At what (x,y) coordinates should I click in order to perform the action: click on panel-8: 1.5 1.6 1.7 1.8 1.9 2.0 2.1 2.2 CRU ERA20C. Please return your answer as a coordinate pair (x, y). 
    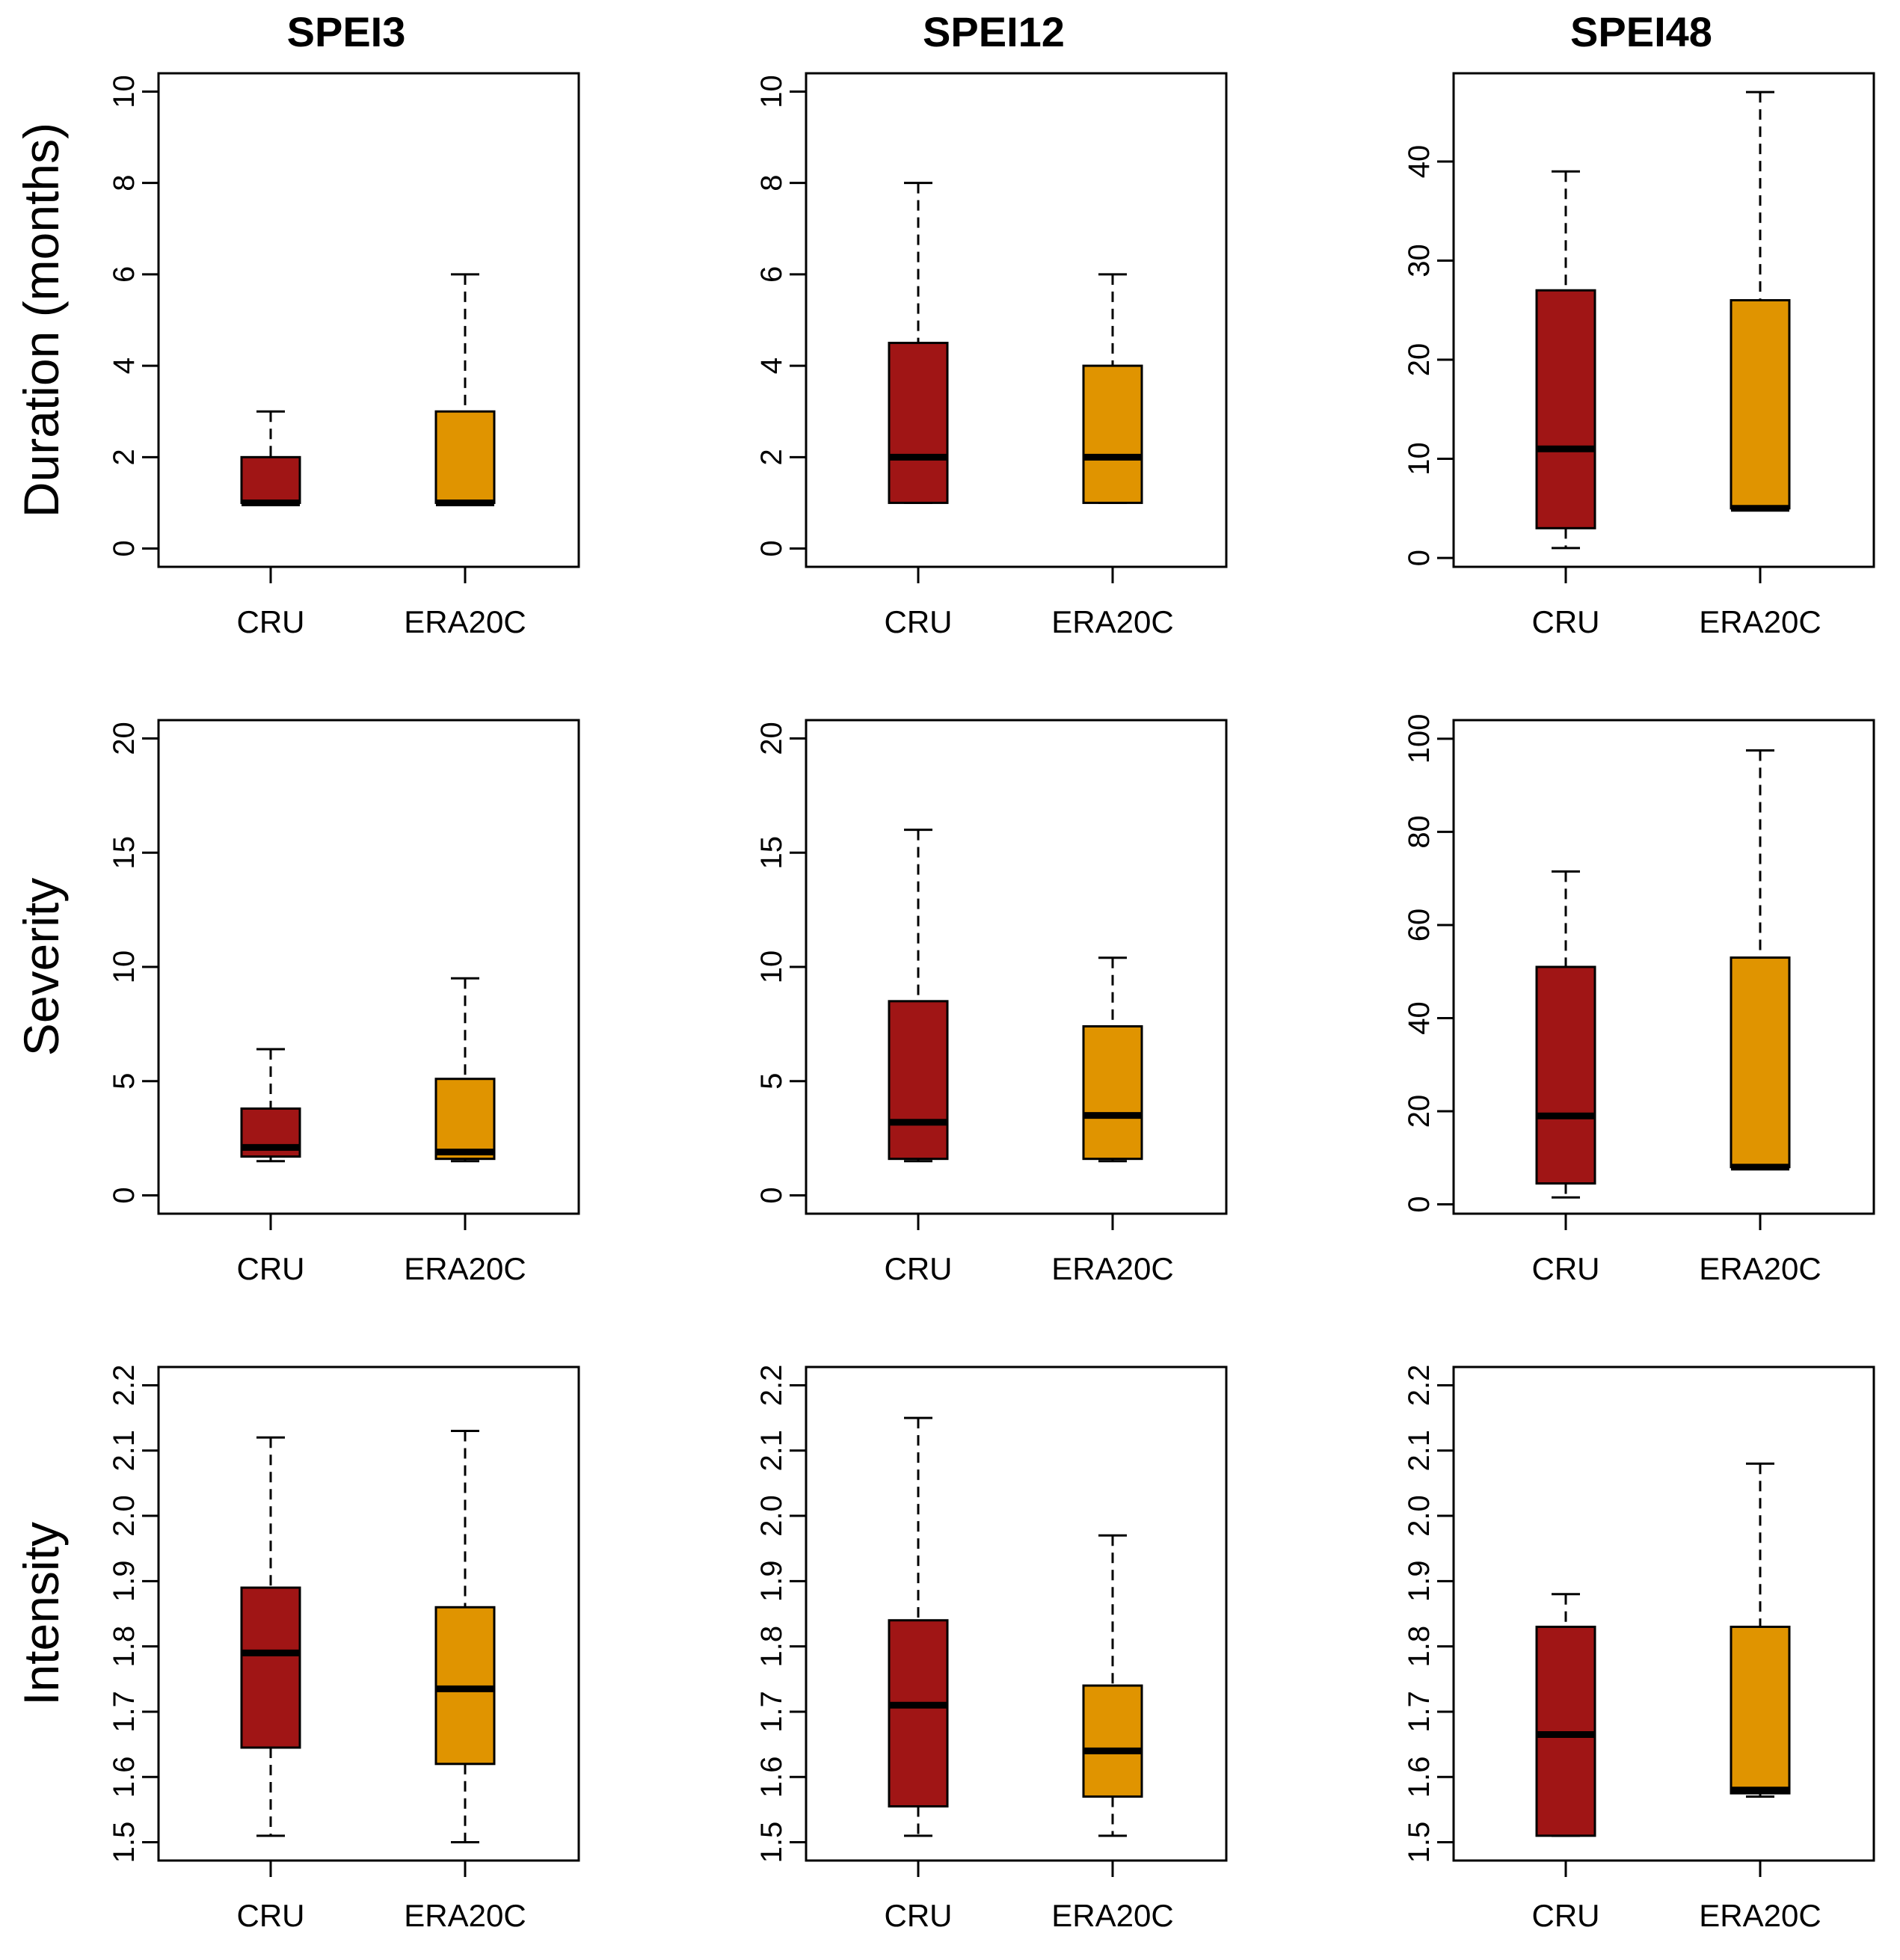
    Looking at the image, I should click on (991, 1649).